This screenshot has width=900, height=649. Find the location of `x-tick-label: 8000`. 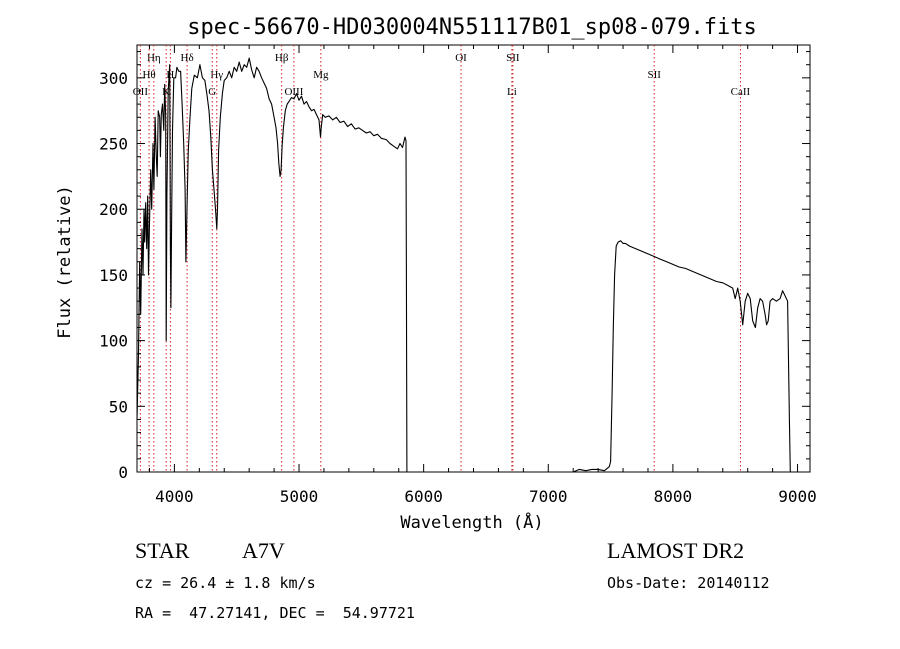

x-tick-label: 8000 is located at coordinates (673, 496).